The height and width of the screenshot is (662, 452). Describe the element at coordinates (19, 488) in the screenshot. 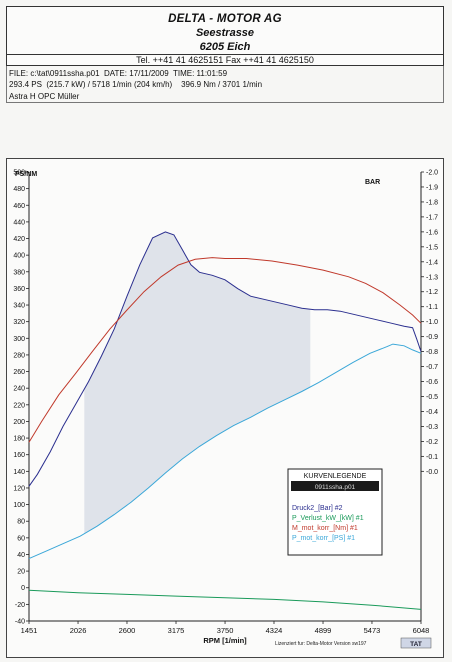

I see `left-tick-label: 120` at that location.